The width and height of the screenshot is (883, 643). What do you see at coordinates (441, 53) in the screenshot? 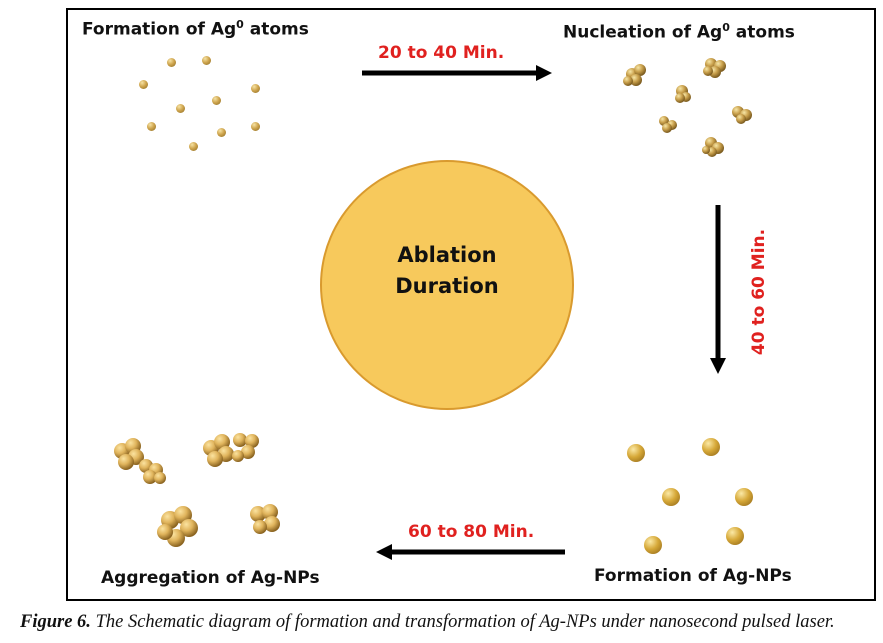
I see `duration-label-1: 20 to 40 Min.` at bounding box center [441, 53].